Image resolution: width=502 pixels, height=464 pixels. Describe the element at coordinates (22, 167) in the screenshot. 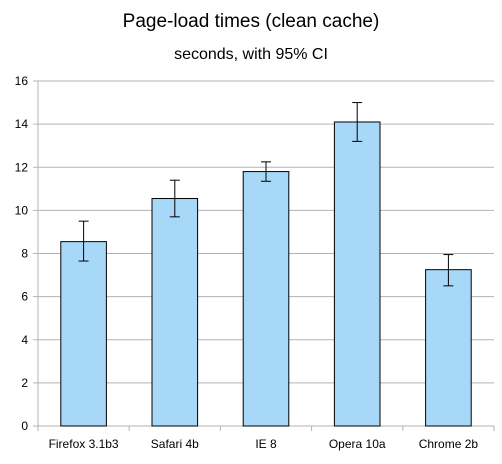

I see `y-tick-label: 12` at that location.